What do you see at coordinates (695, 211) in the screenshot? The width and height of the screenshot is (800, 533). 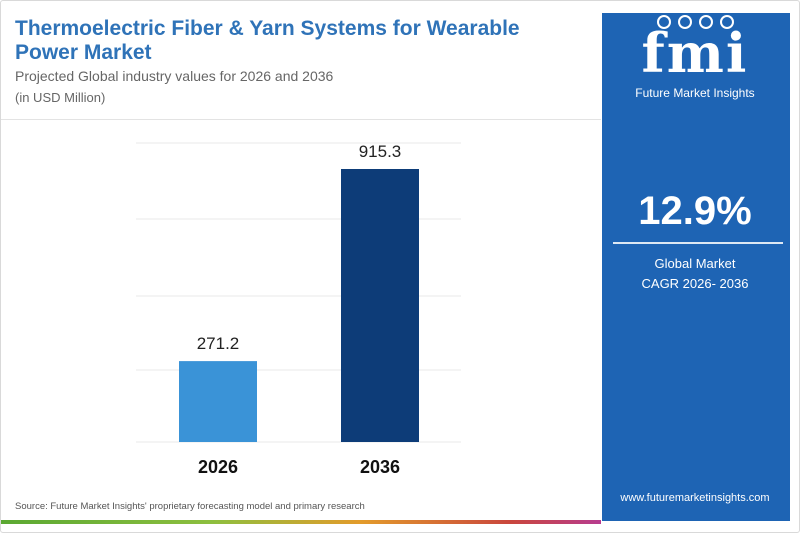 I see `cagr-value: 12.9%` at bounding box center [695, 211].